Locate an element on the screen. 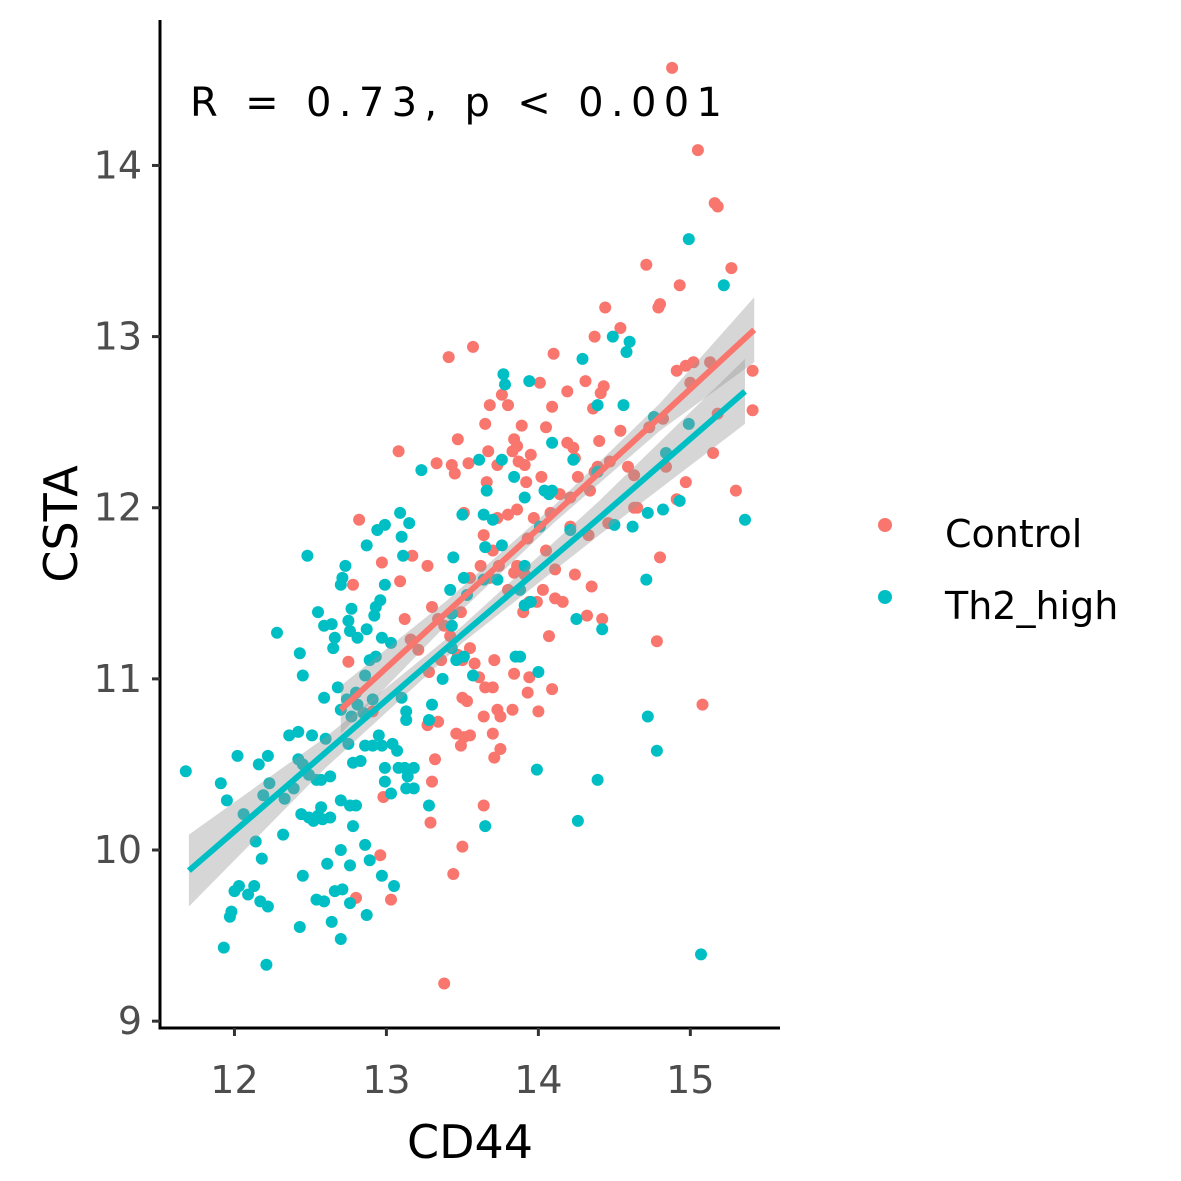 The height and width of the screenshot is (1181, 1181). x-tick-label: 12 is located at coordinates (234, 1080).